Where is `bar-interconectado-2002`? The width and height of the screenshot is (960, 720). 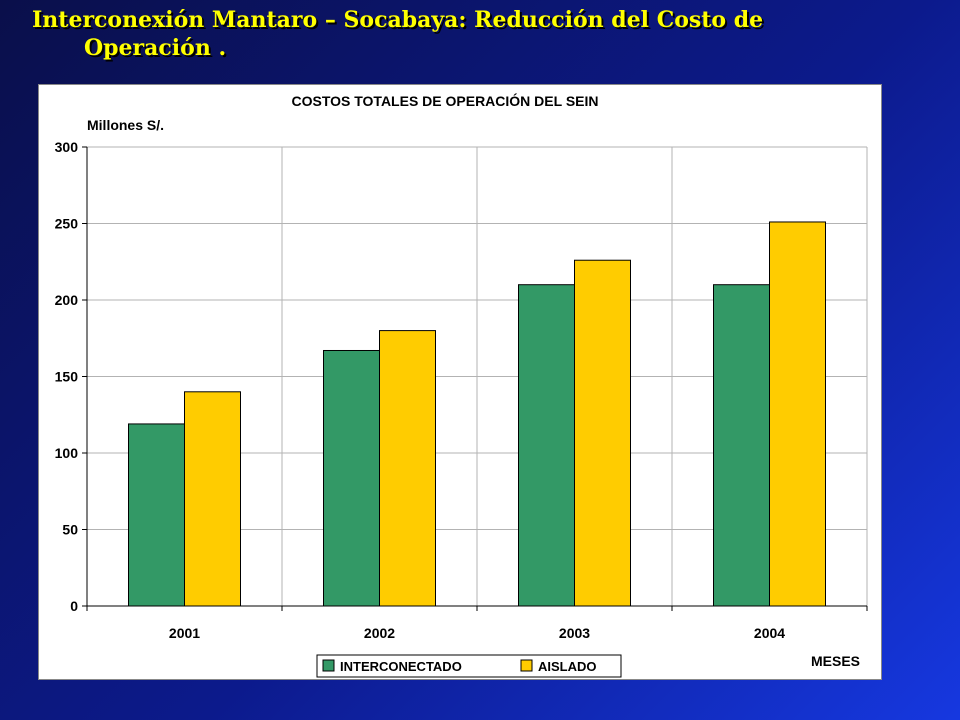 bar-interconectado-2002 is located at coordinates (351, 478).